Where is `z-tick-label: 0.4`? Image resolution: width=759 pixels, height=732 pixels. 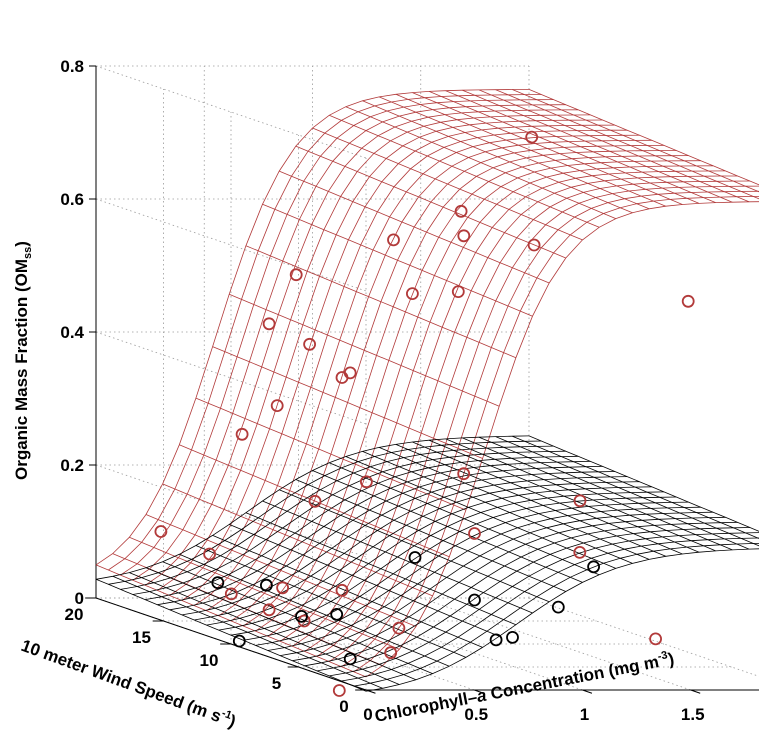 z-tick-label: 0.4 is located at coordinates (72, 332).